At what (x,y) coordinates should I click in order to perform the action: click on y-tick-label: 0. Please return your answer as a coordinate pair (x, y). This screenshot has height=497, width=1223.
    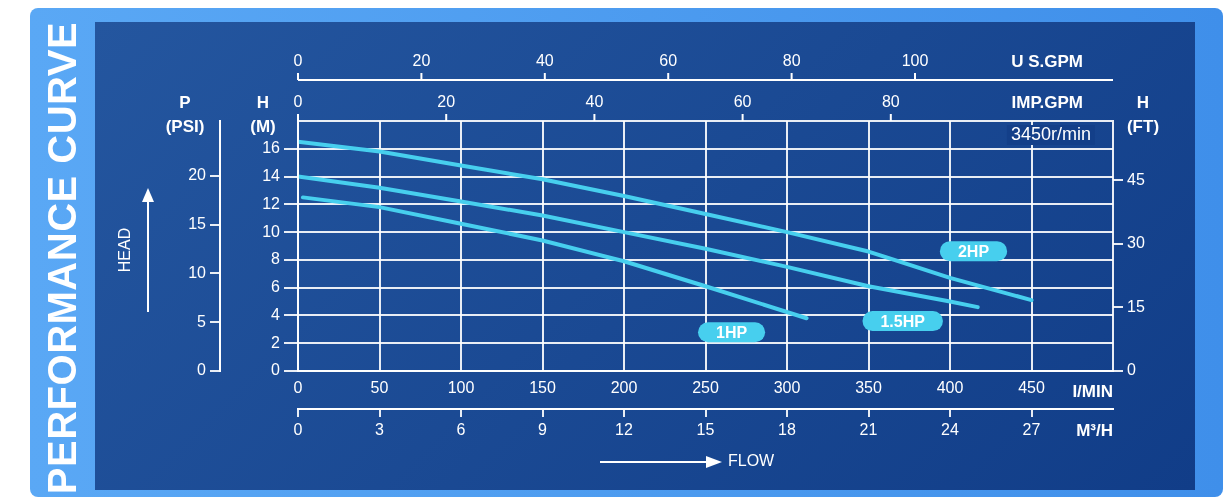
    Looking at the image, I should click on (276, 370).